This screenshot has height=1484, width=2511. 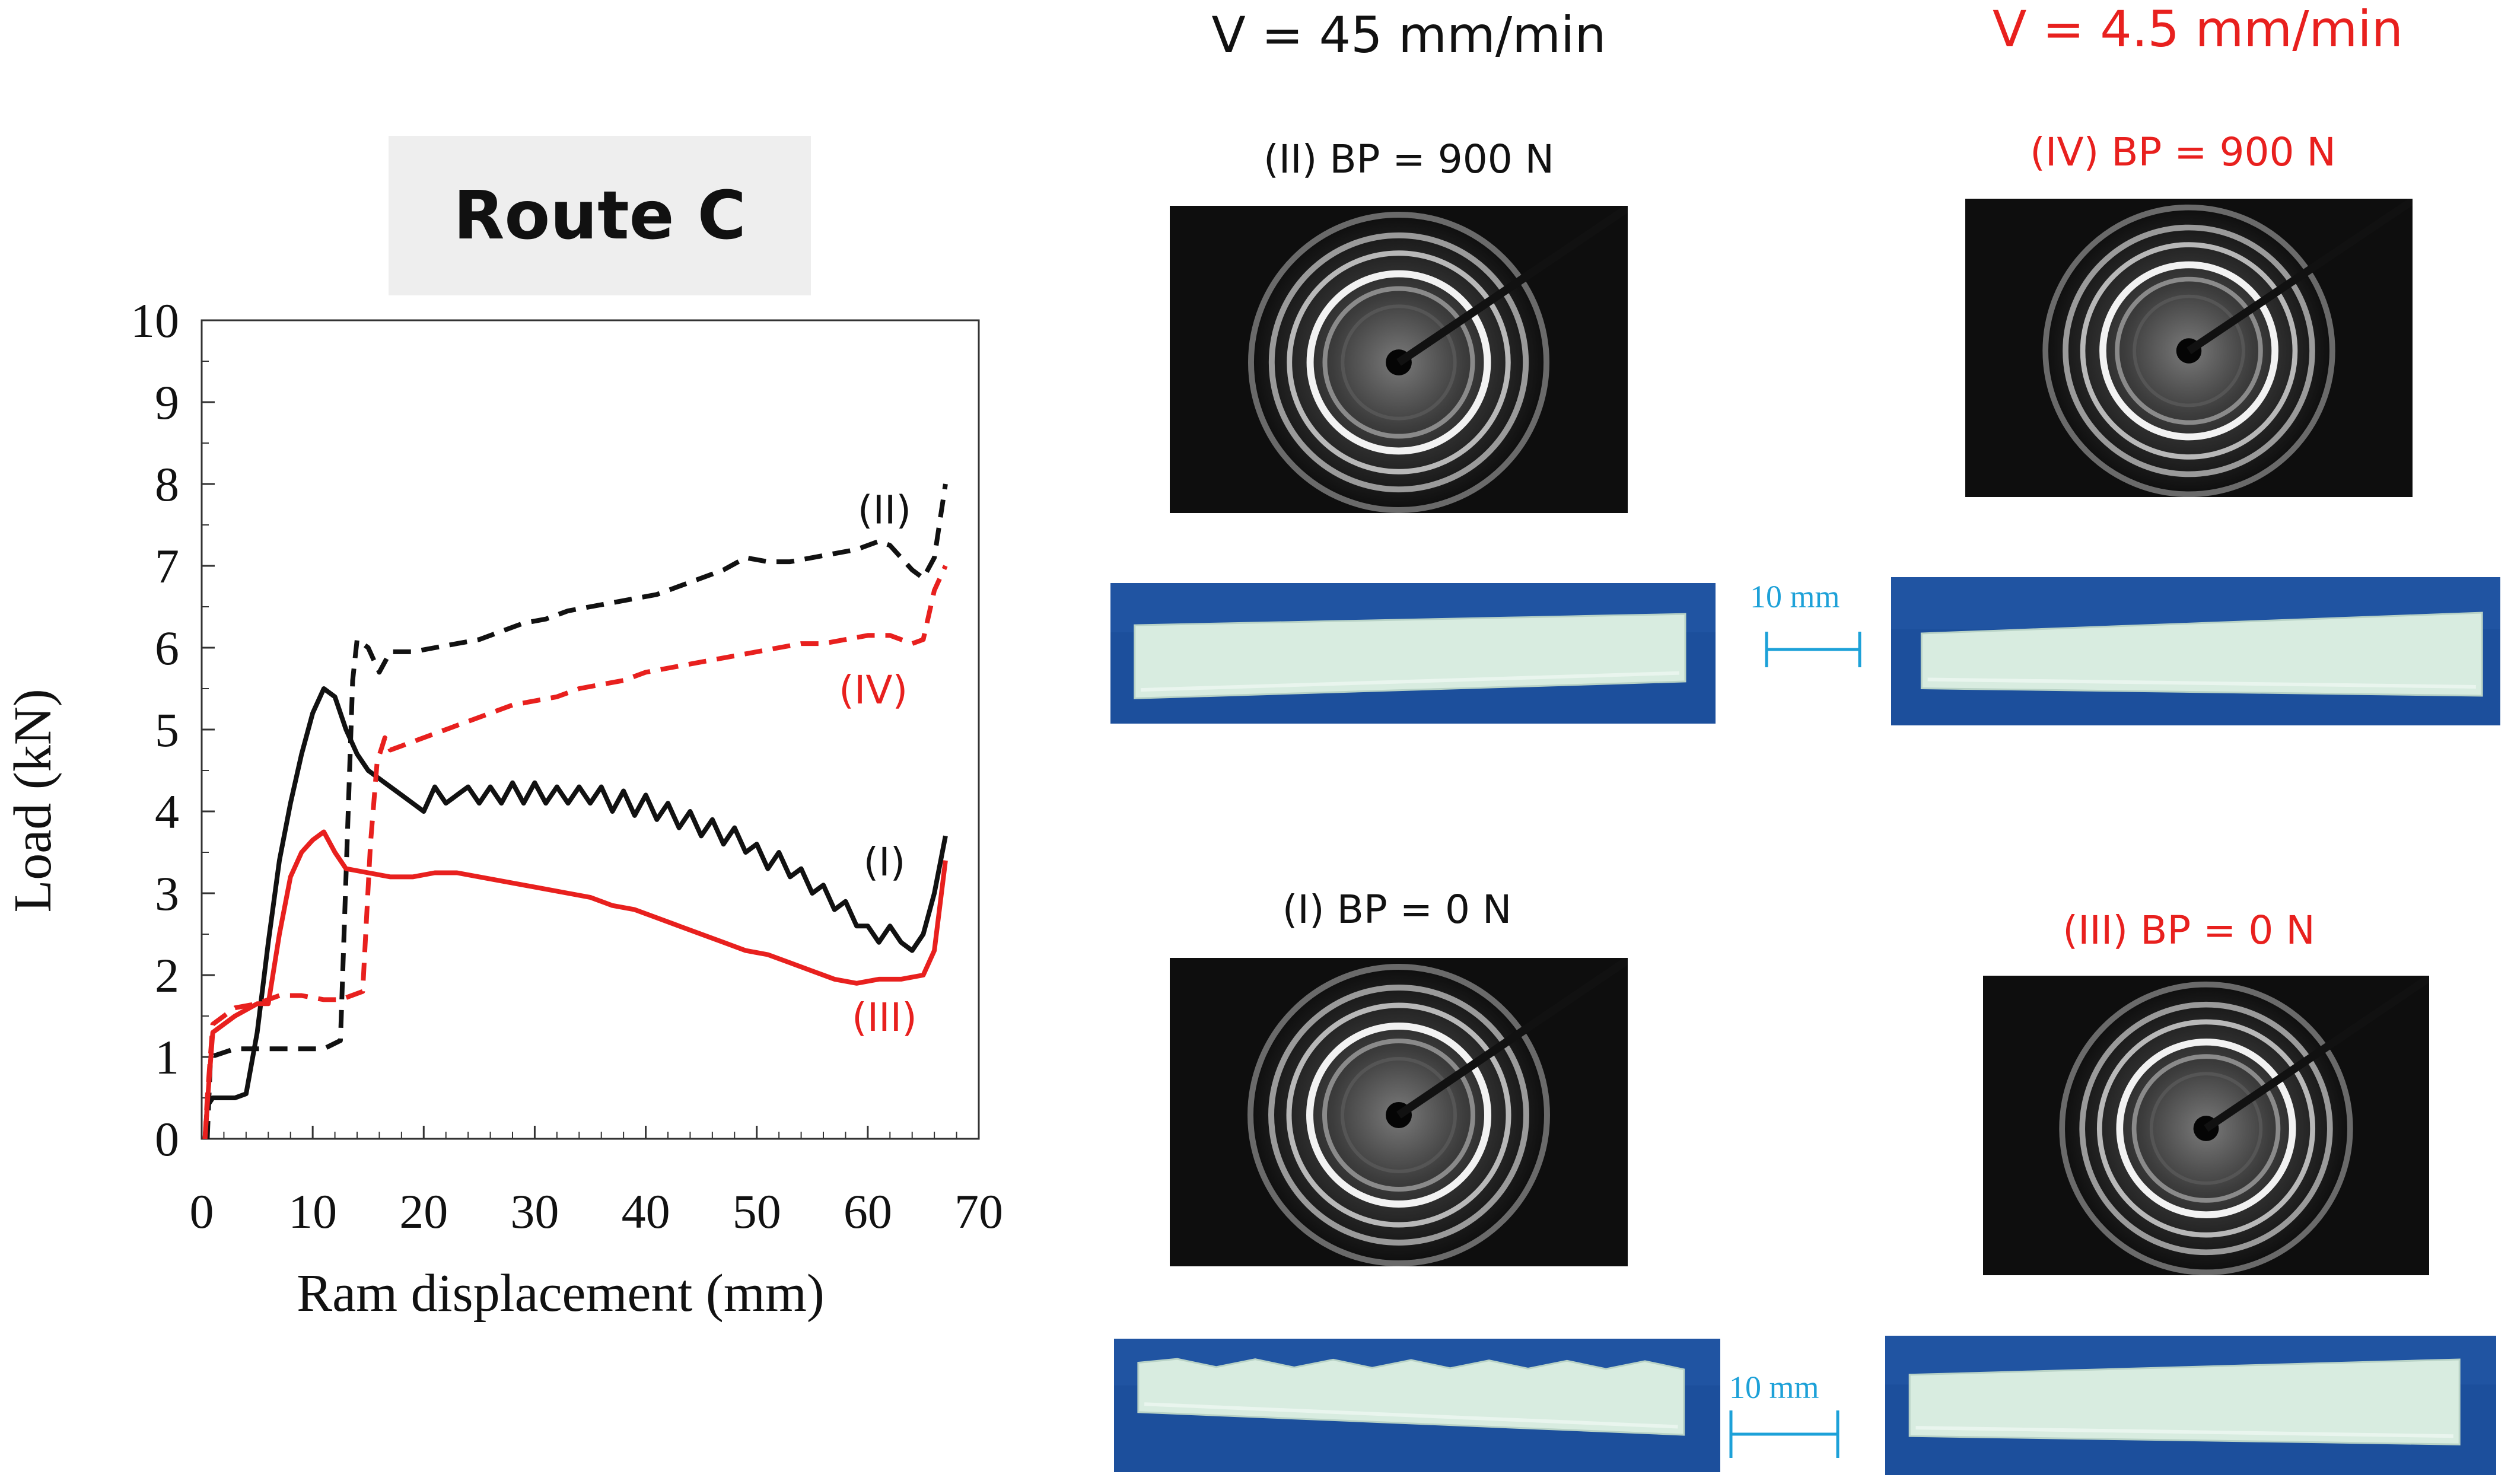 What do you see at coordinates (167, 1139) in the screenshot?
I see `y-tick-label: 0` at bounding box center [167, 1139].